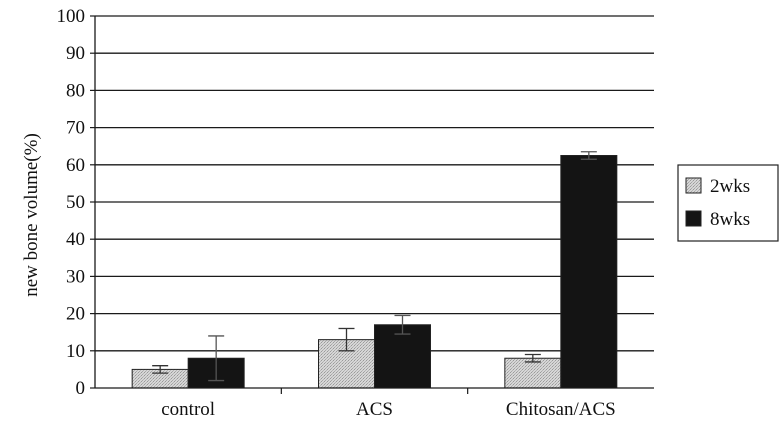  What do you see at coordinates (533, 373) in the screenshot?
I see `bar-2wks-Chitosan/ACS` at bounding box center [533, 373].